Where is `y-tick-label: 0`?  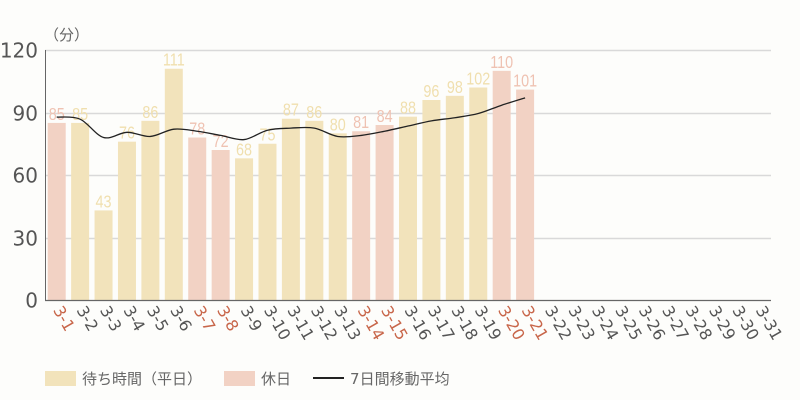
y-tick-label: 0 is located at coordinates (31, 301).